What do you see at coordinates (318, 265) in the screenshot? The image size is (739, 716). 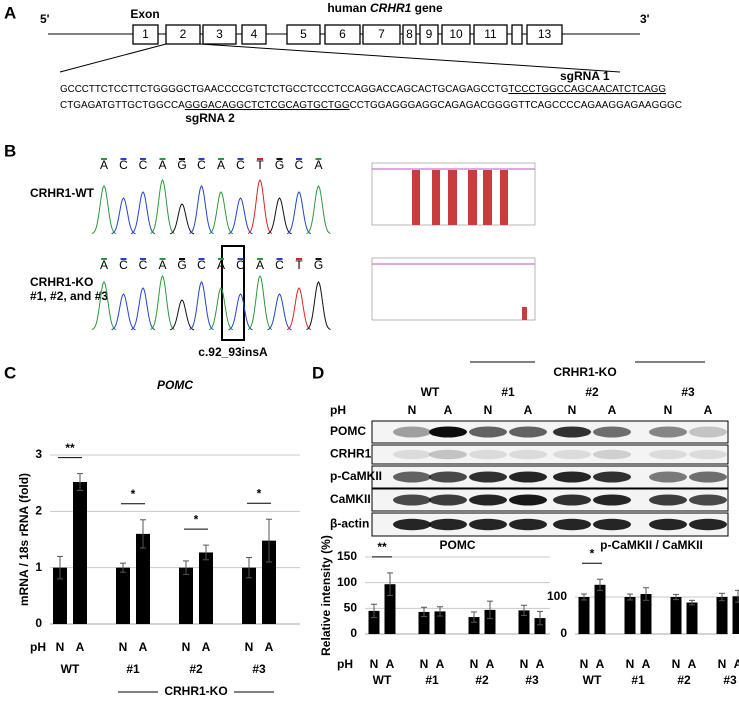 I see `base-letter: G` at bounding box center [318, 265].